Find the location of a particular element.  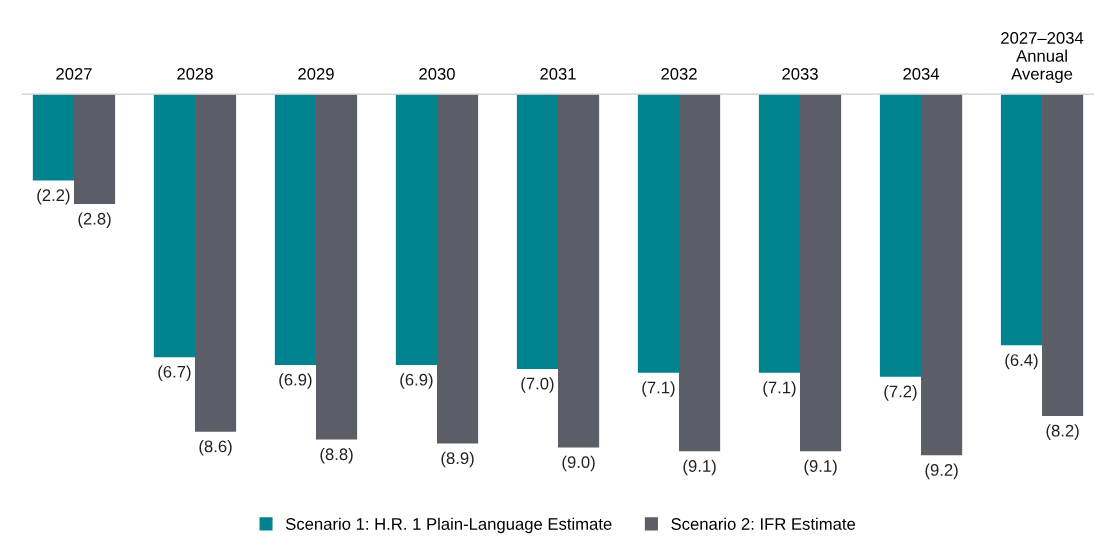

x-tick-label: 2033 is located at coordinates (800, 73).